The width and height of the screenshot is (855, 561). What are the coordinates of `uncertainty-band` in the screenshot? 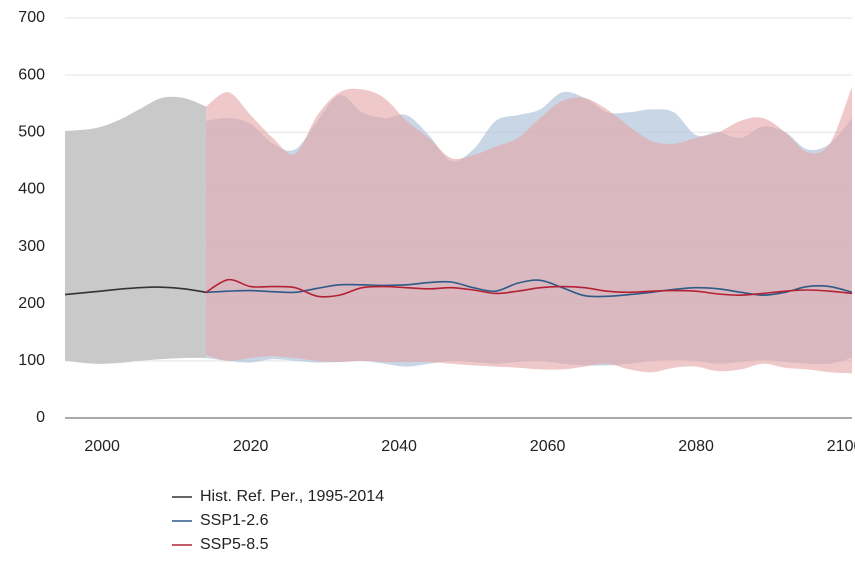 It's located at (136, 230).